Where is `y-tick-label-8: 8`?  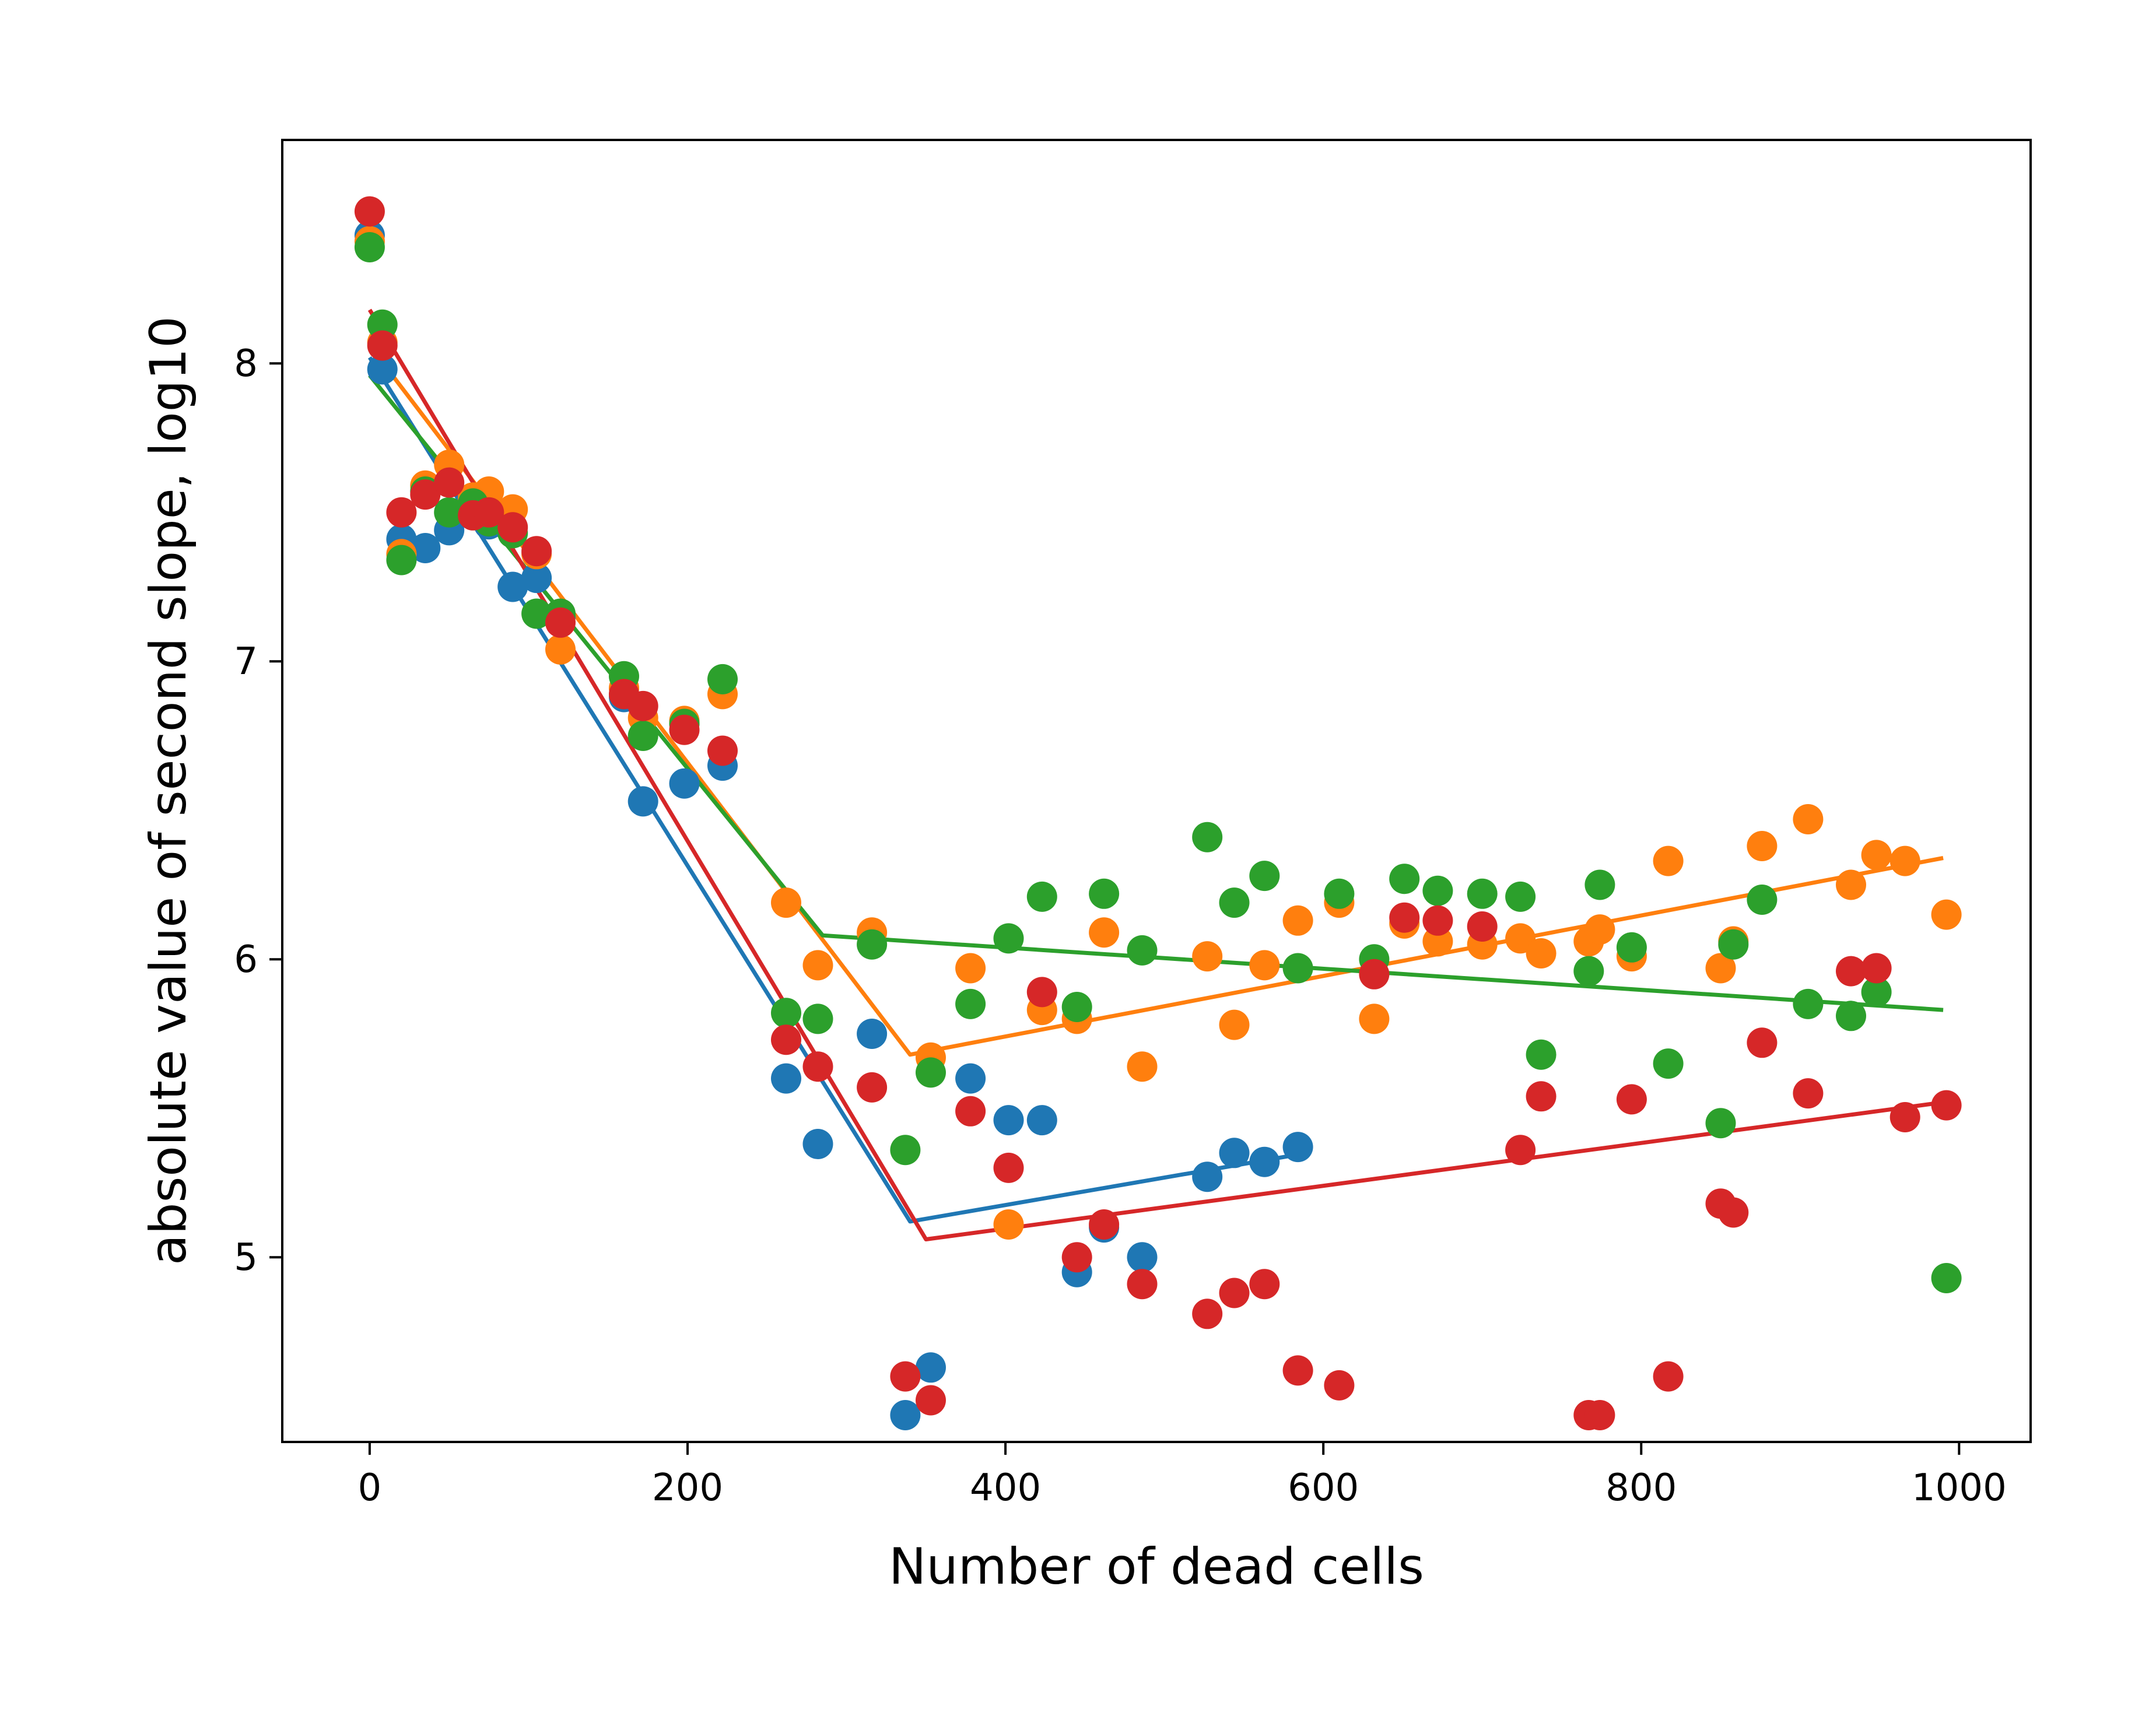
y-tick-label-8: 8 is located at coordinates (246, 363).